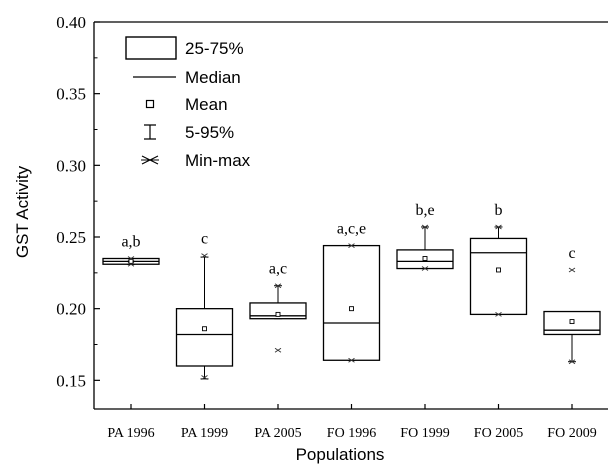 The width and height of the screenshot is (608, 466). Describe the element at coordinates (71, 237) in the screenshot. I see `y-tick-label: 0.25` at that location.